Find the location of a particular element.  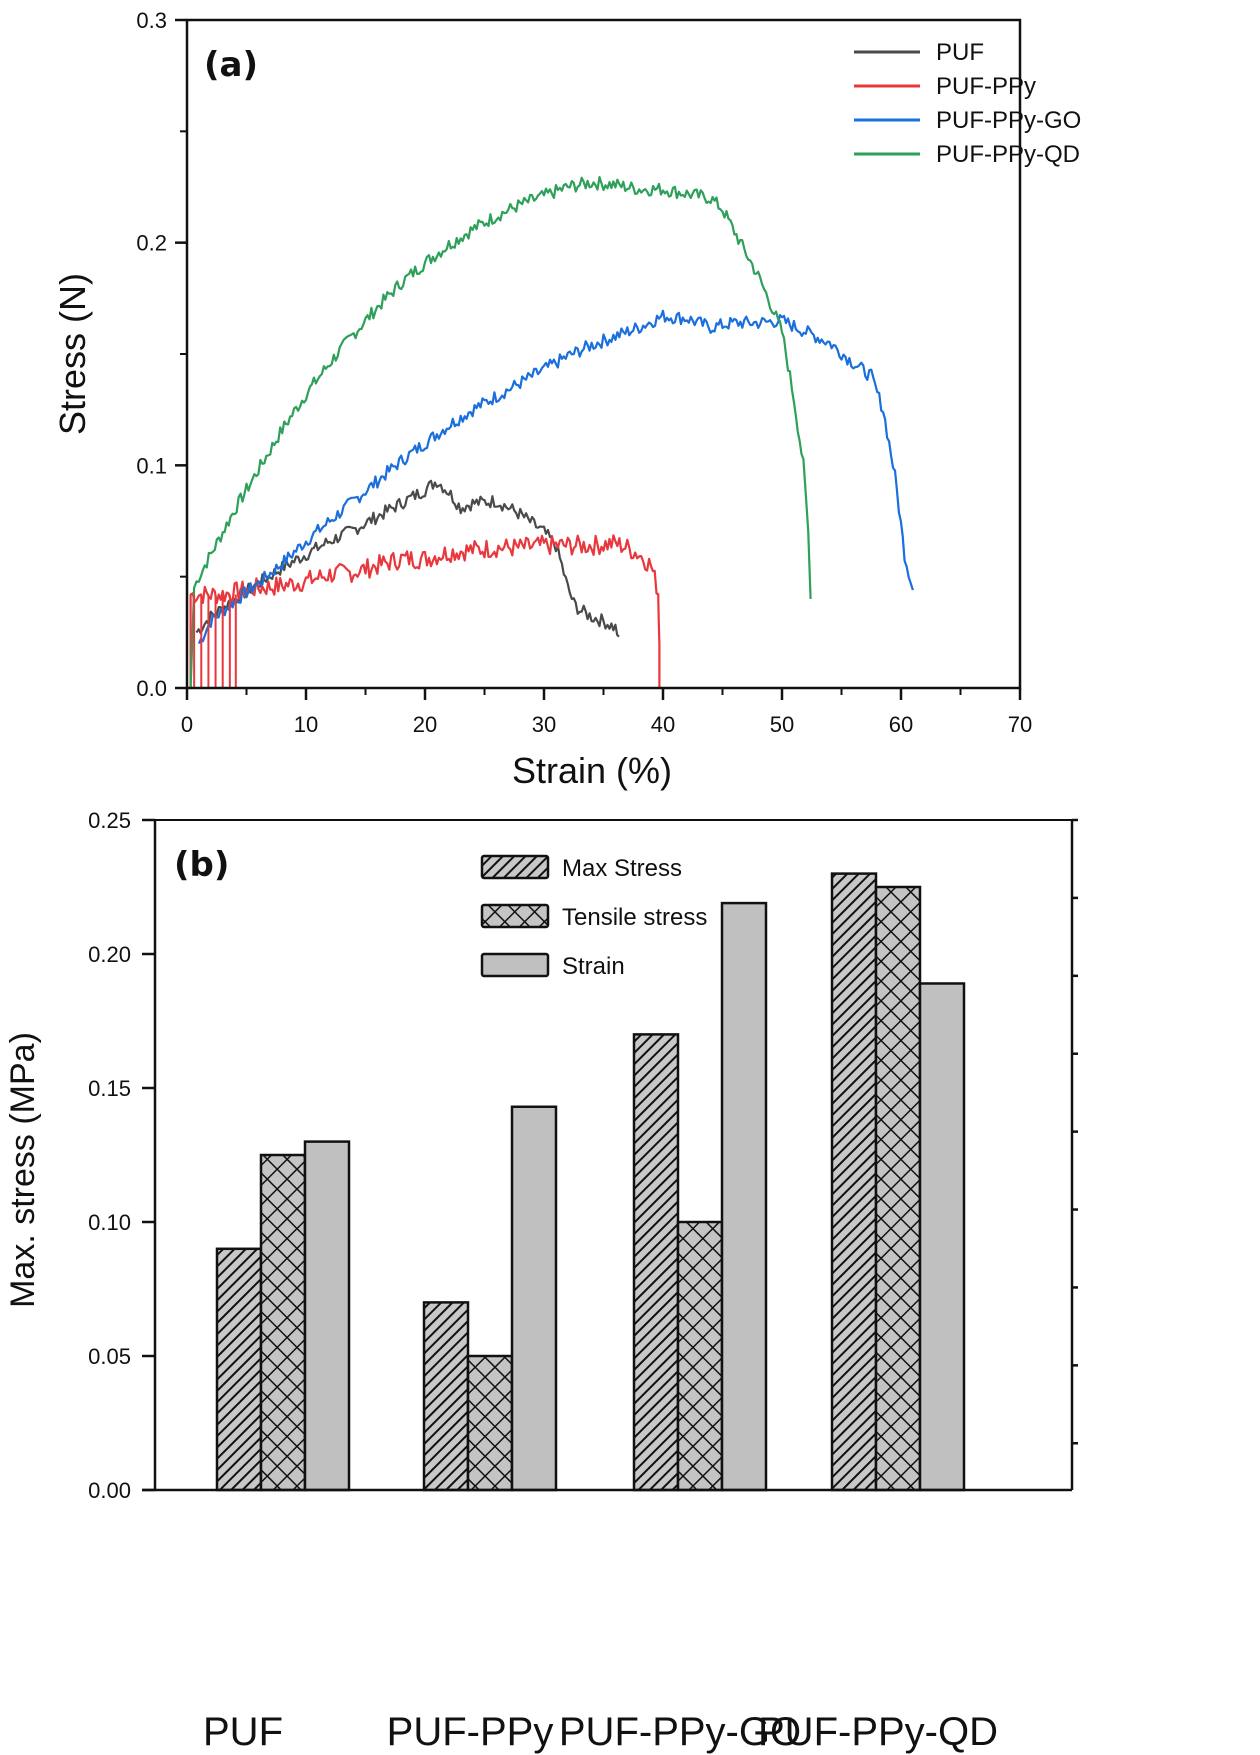

category-label: PUF-PPy-GO is located at coordinates (680, 1732).